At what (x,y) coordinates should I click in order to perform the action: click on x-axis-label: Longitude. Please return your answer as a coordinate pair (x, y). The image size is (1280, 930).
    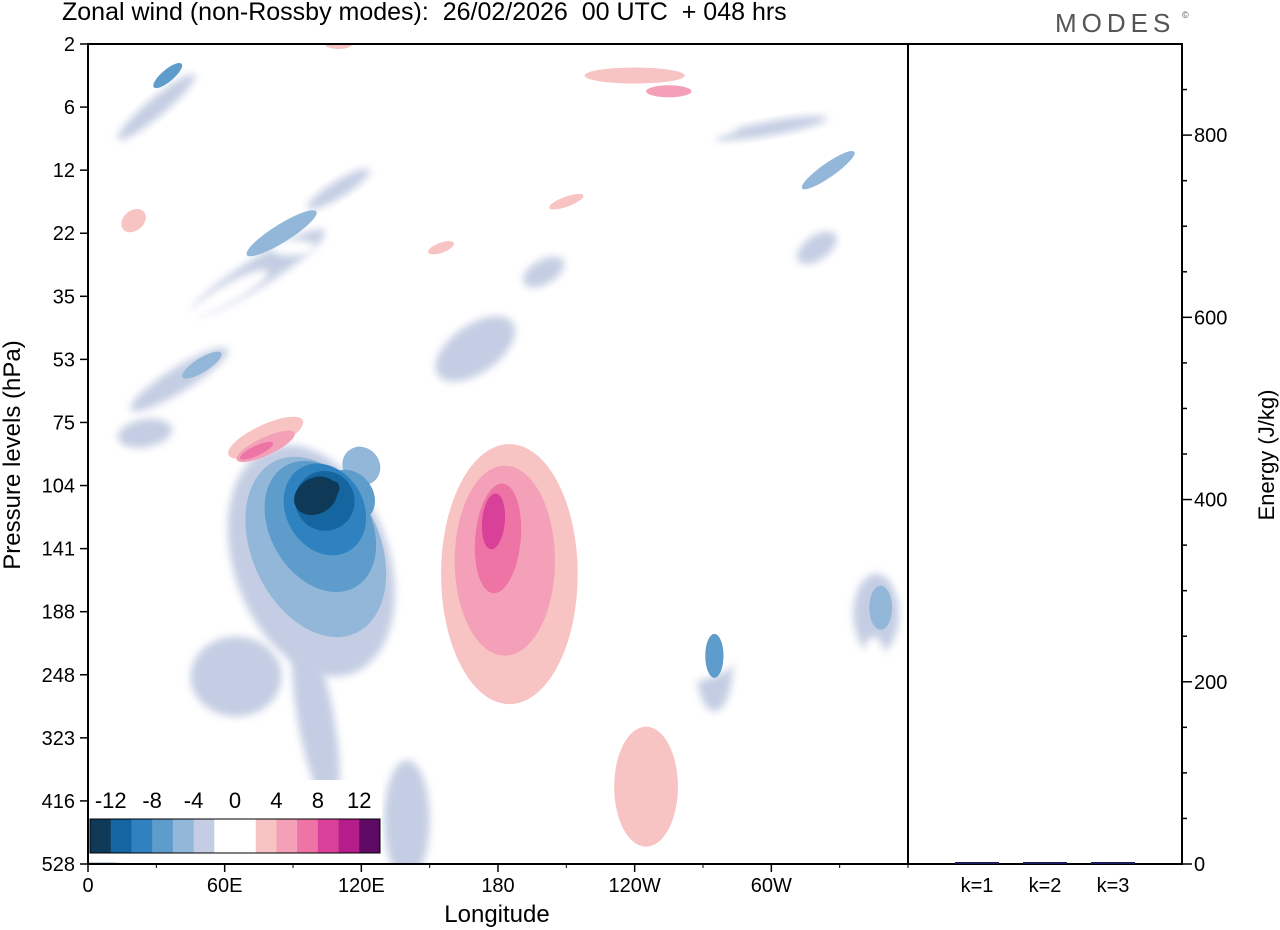
    Looking at the image, I should click on (496, 914).